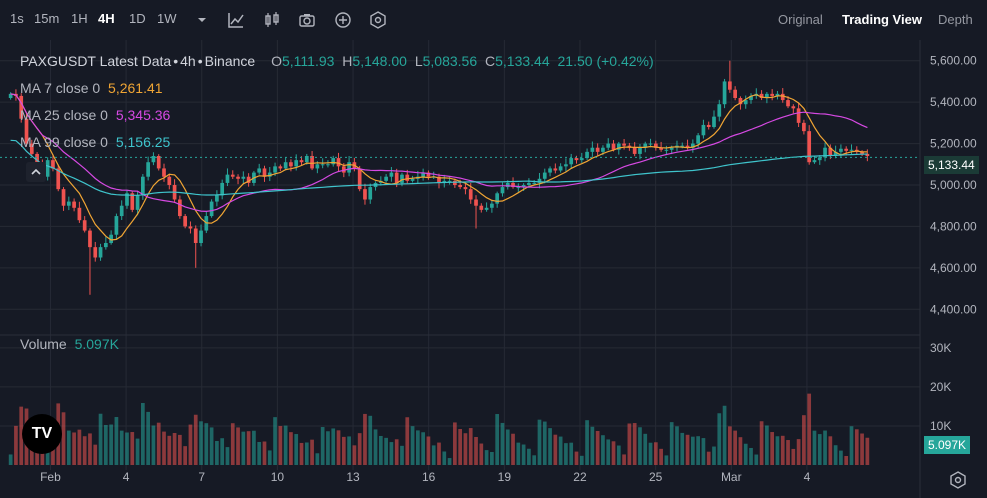 Image resolution: width=987 pixels, height=498 pixels. What do you see at coordinates (378, 20) in the screenshot?
I see `gear-hex-icon` at bounding box center [378, 20].